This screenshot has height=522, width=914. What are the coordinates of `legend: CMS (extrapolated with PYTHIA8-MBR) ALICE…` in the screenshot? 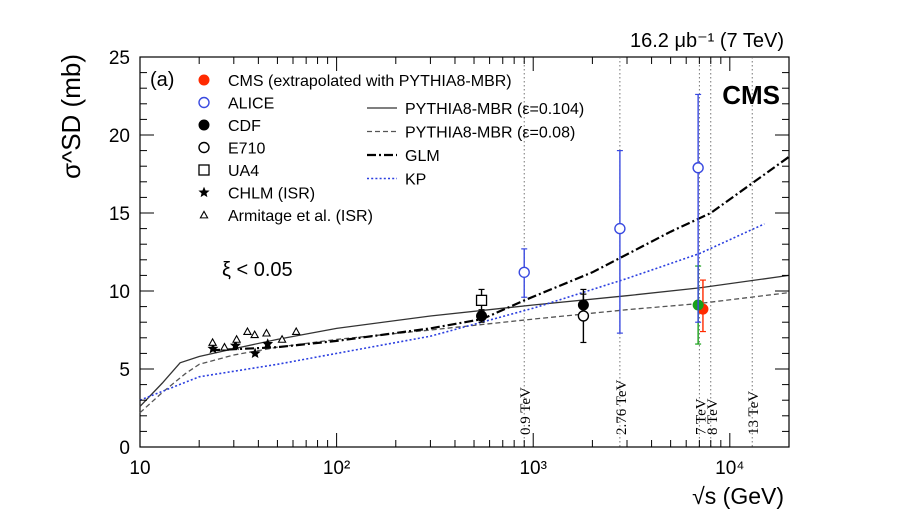 It's located at (391, 149).